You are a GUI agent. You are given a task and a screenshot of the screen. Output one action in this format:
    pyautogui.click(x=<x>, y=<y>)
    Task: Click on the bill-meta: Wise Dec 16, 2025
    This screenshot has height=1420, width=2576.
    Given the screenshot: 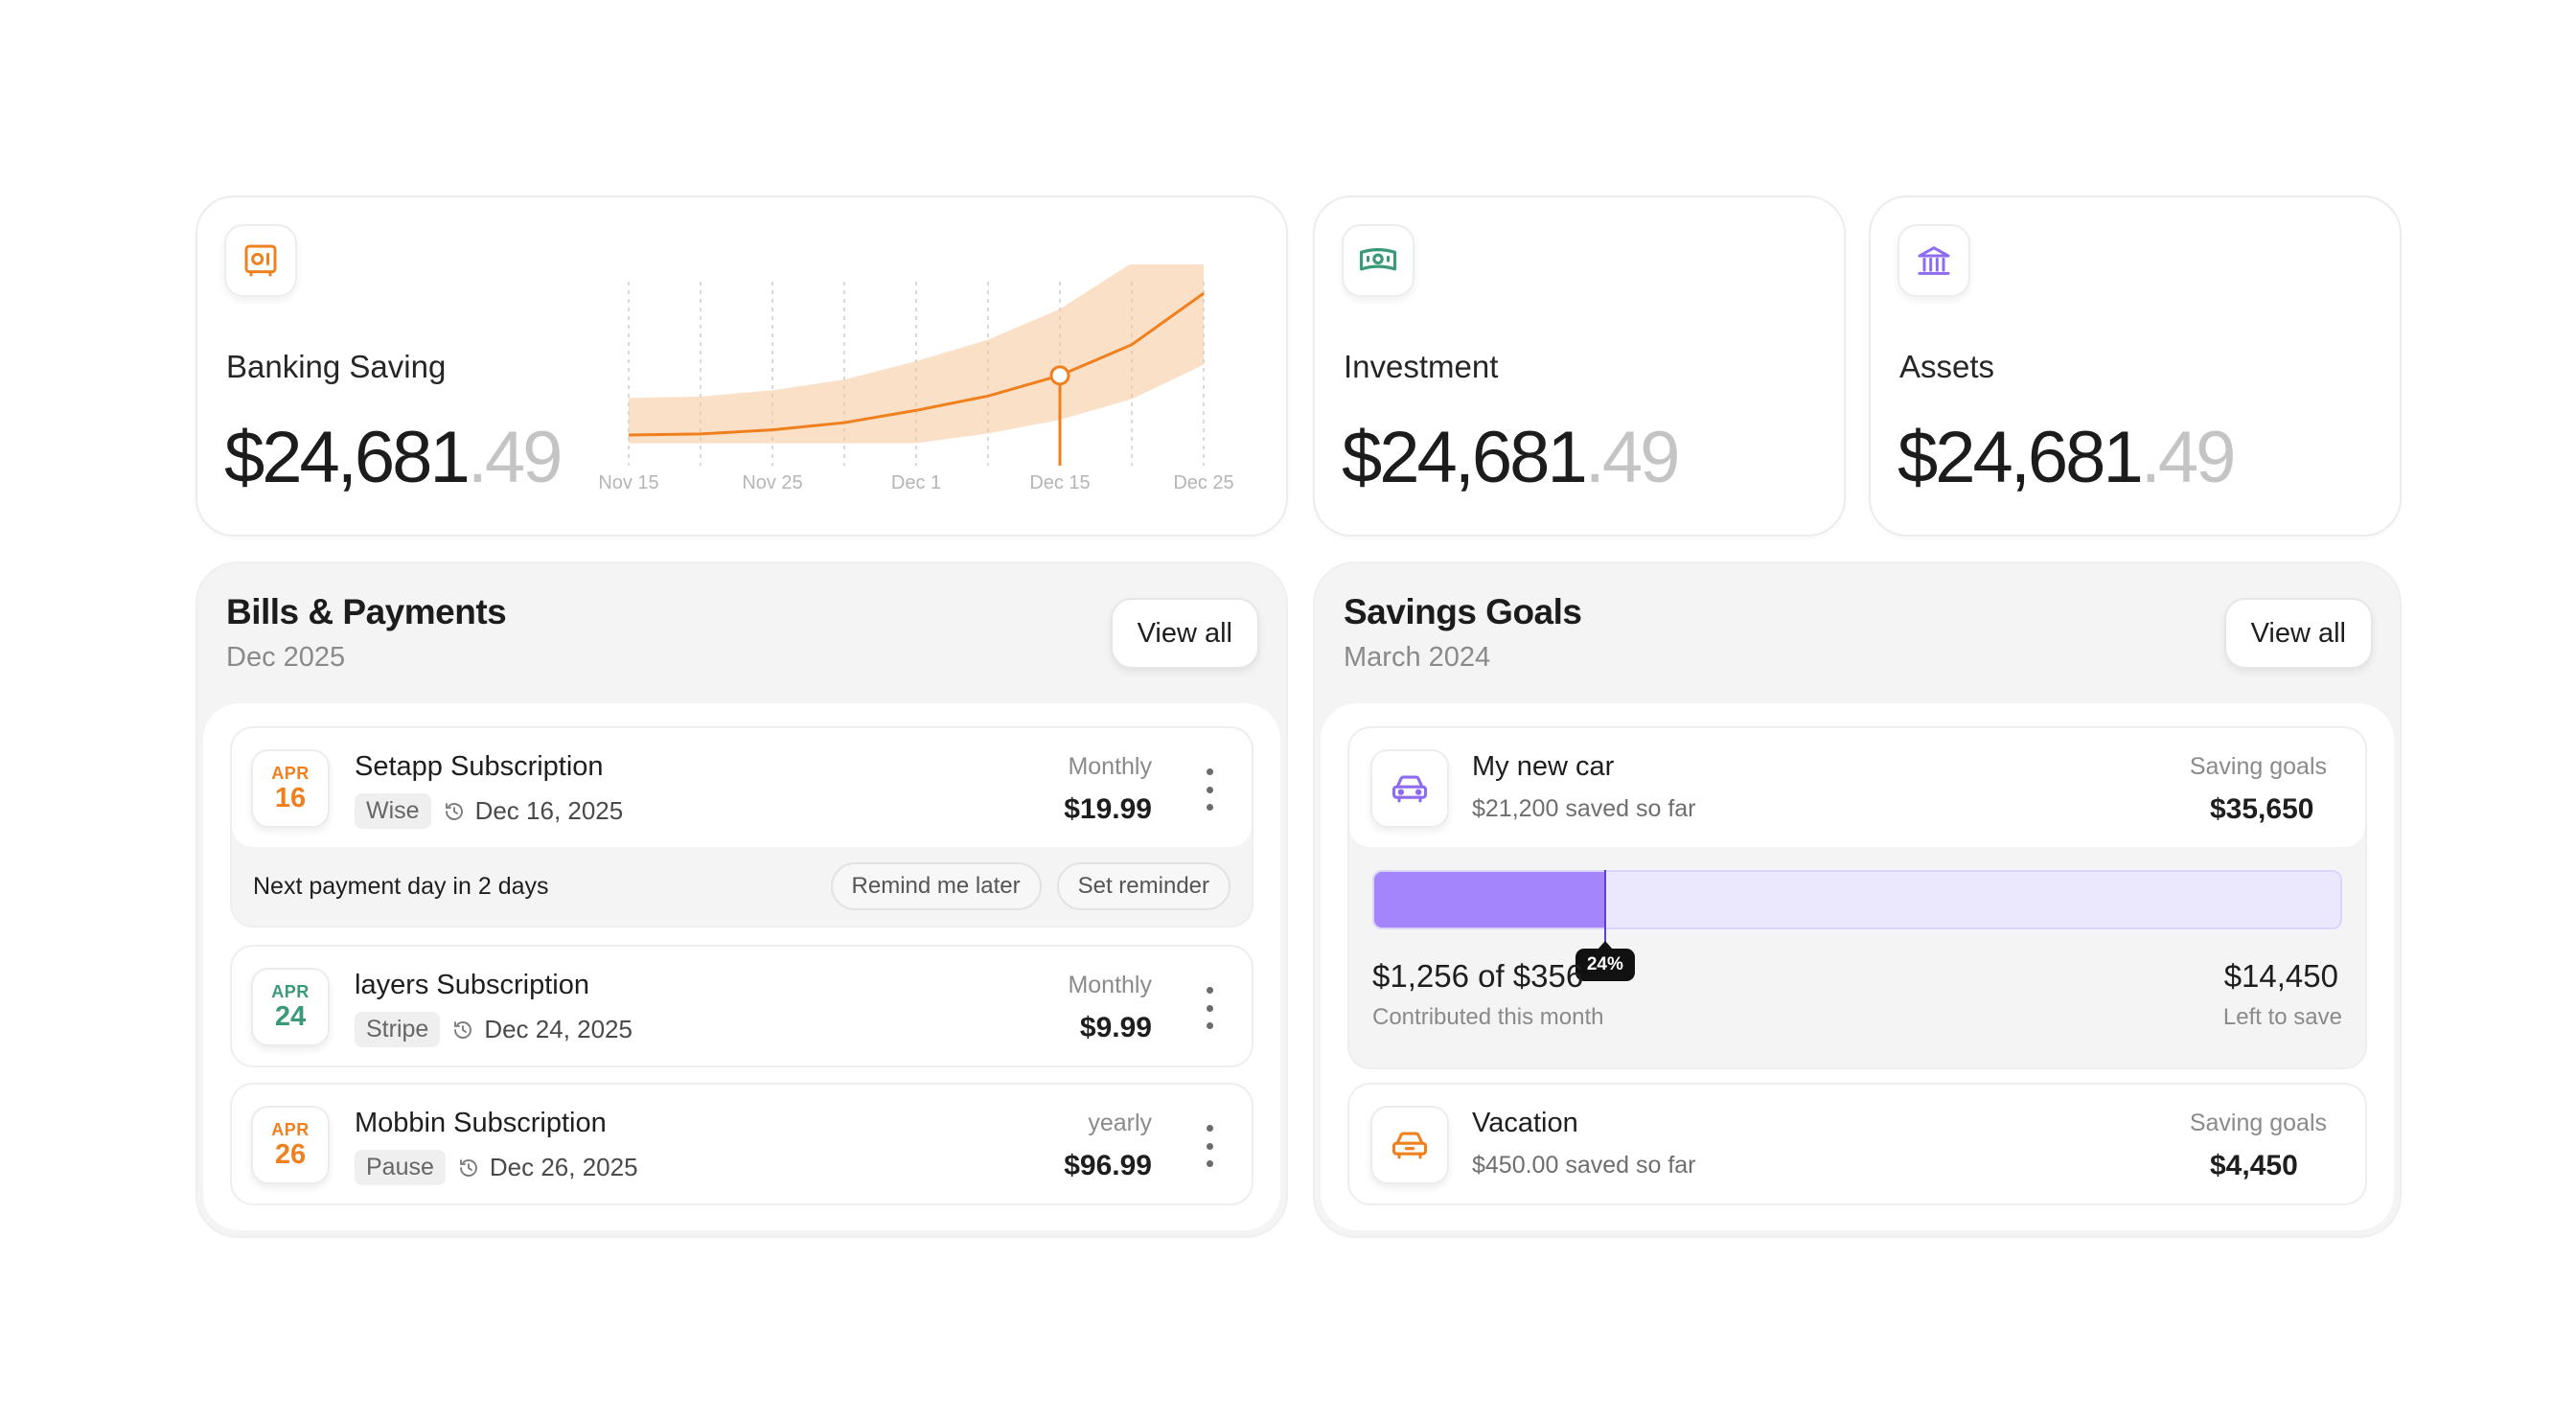 What is the action you would take?
    pyautogui.click(x=489, y=811)
    